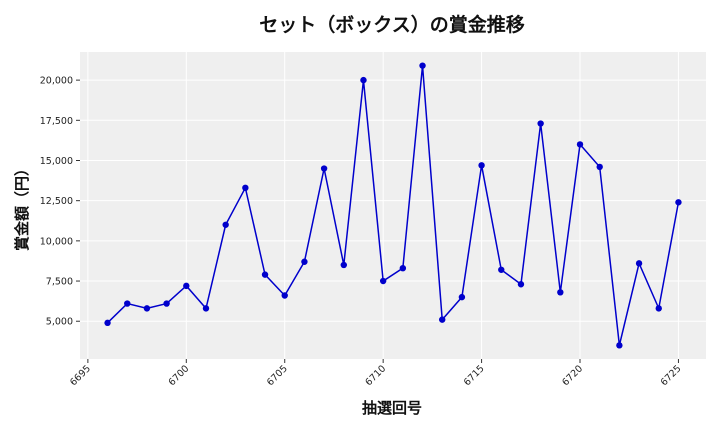 Image resolution: width=720 pixels, height=436 pixels. Describe the element at coordinates (474, 375) in the screenshot. I see `x-tick-label: 6715` at that location.